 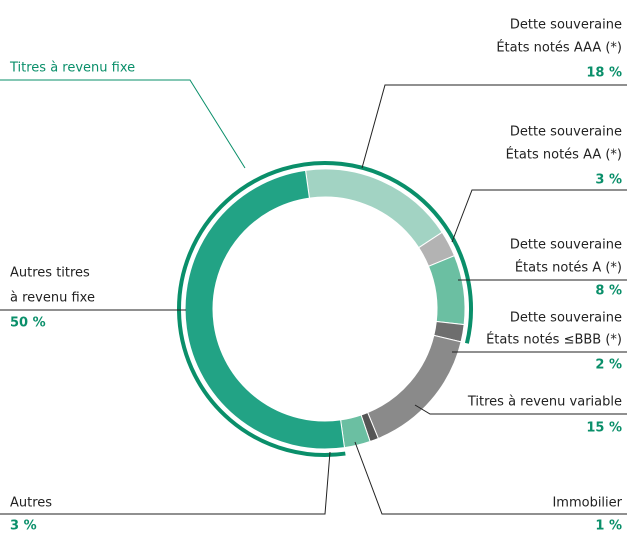 What do you see at coordinates (608, 526) in the screenshot?
I see `value-label: 1 %` at bounding box center [608, 526].